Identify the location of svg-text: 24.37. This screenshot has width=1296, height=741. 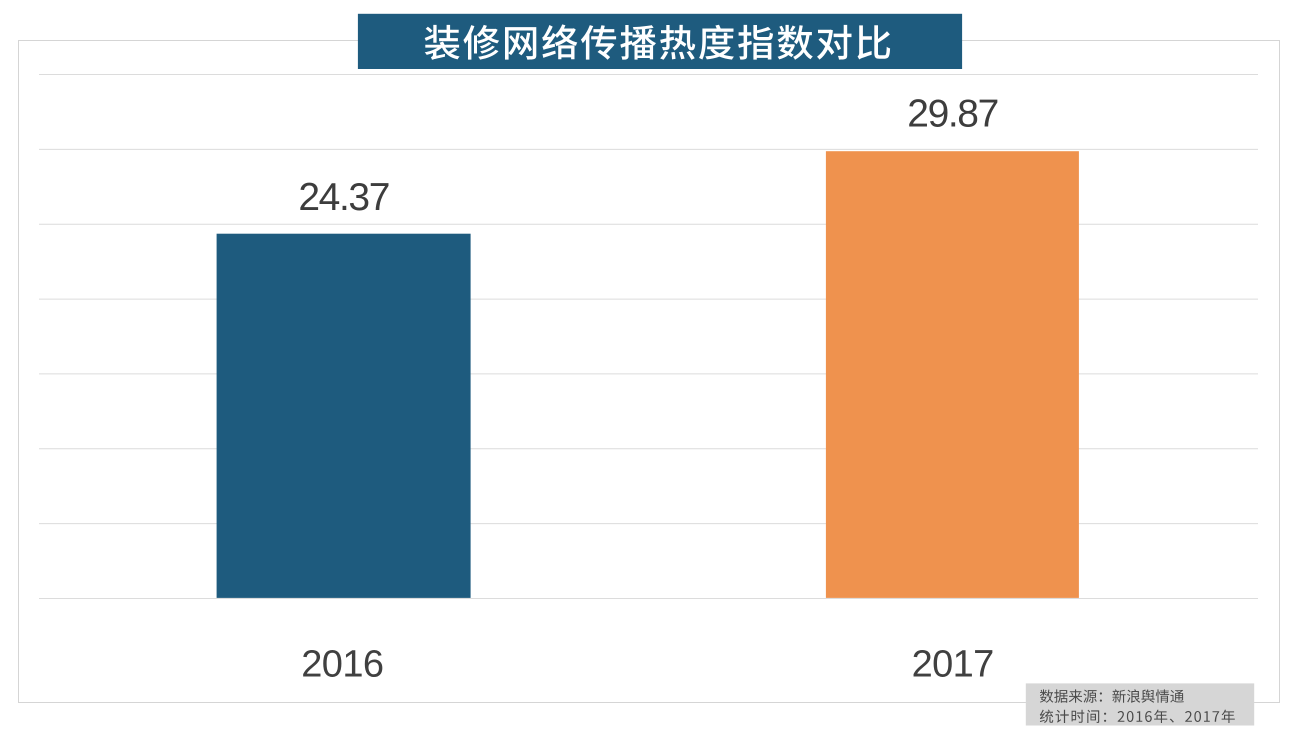
(343, 197).